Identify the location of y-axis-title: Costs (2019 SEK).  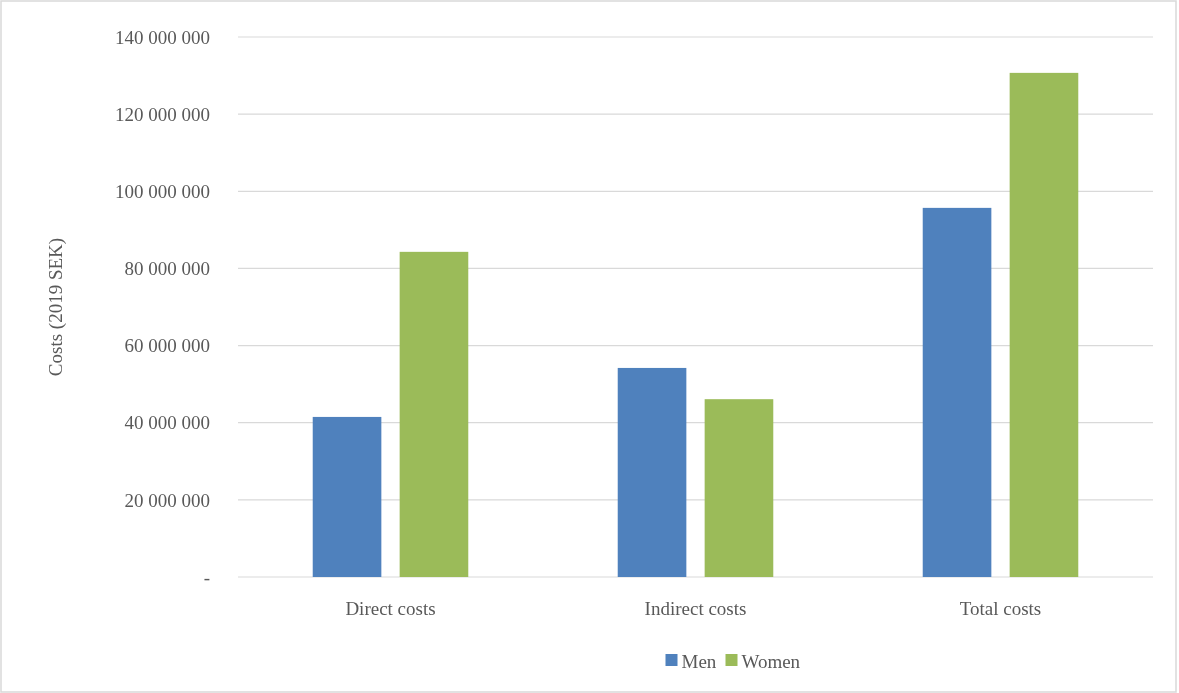
(56, 307).